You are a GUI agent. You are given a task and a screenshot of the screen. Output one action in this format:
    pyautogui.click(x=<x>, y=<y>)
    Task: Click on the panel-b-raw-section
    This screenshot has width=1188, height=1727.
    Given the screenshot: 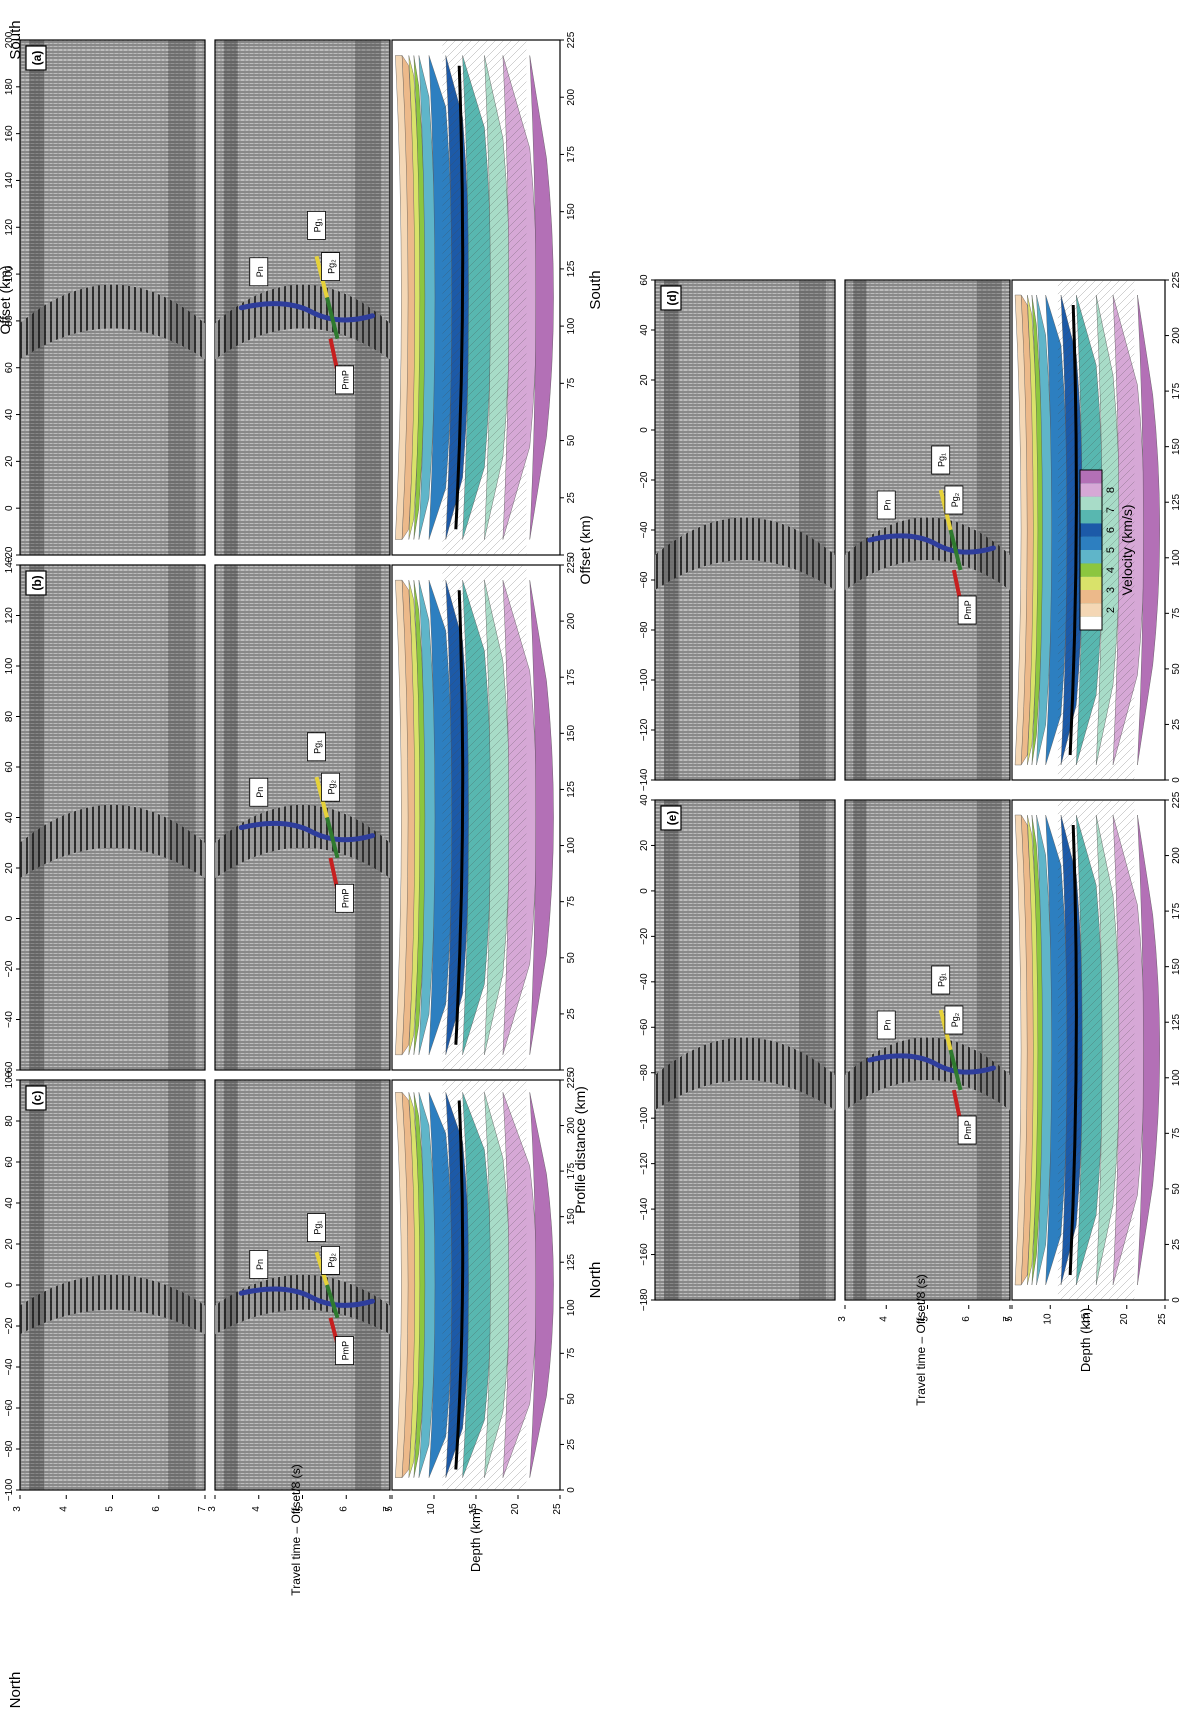 What is the action you would take?
    pyautogui.click(x=112, y=817)
    